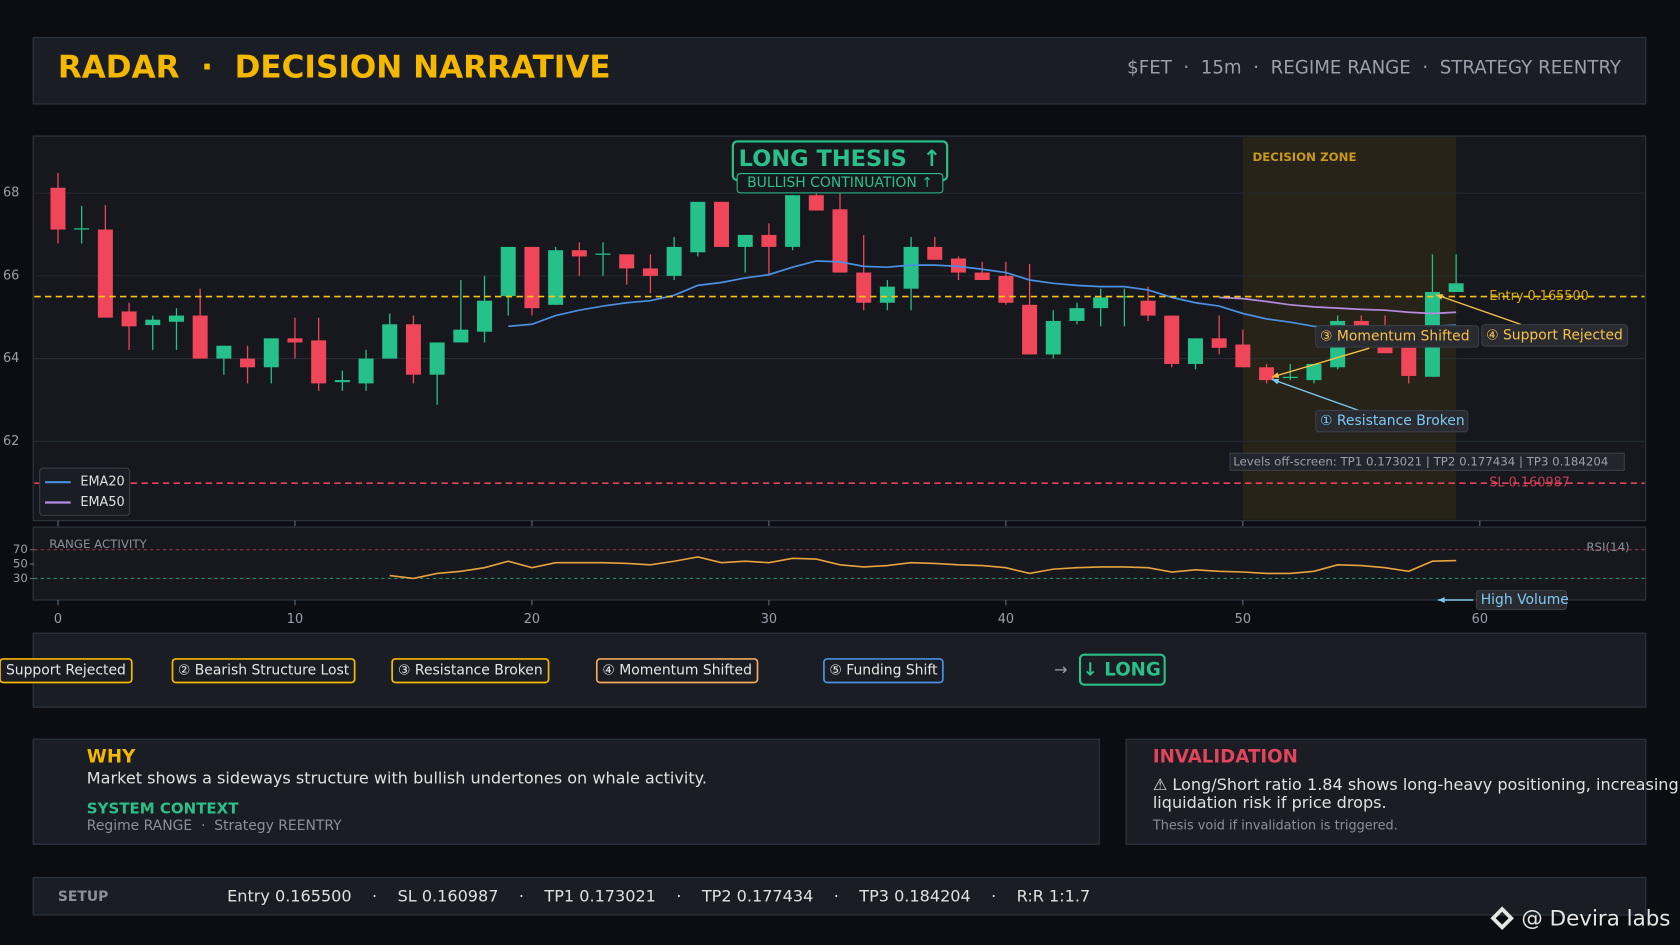 The height and width of the screenshot is (945, 1680). What do you see at coordinates (566, 791) in the screenshot?
I see `why-panel` at bounding box center [566, 791].